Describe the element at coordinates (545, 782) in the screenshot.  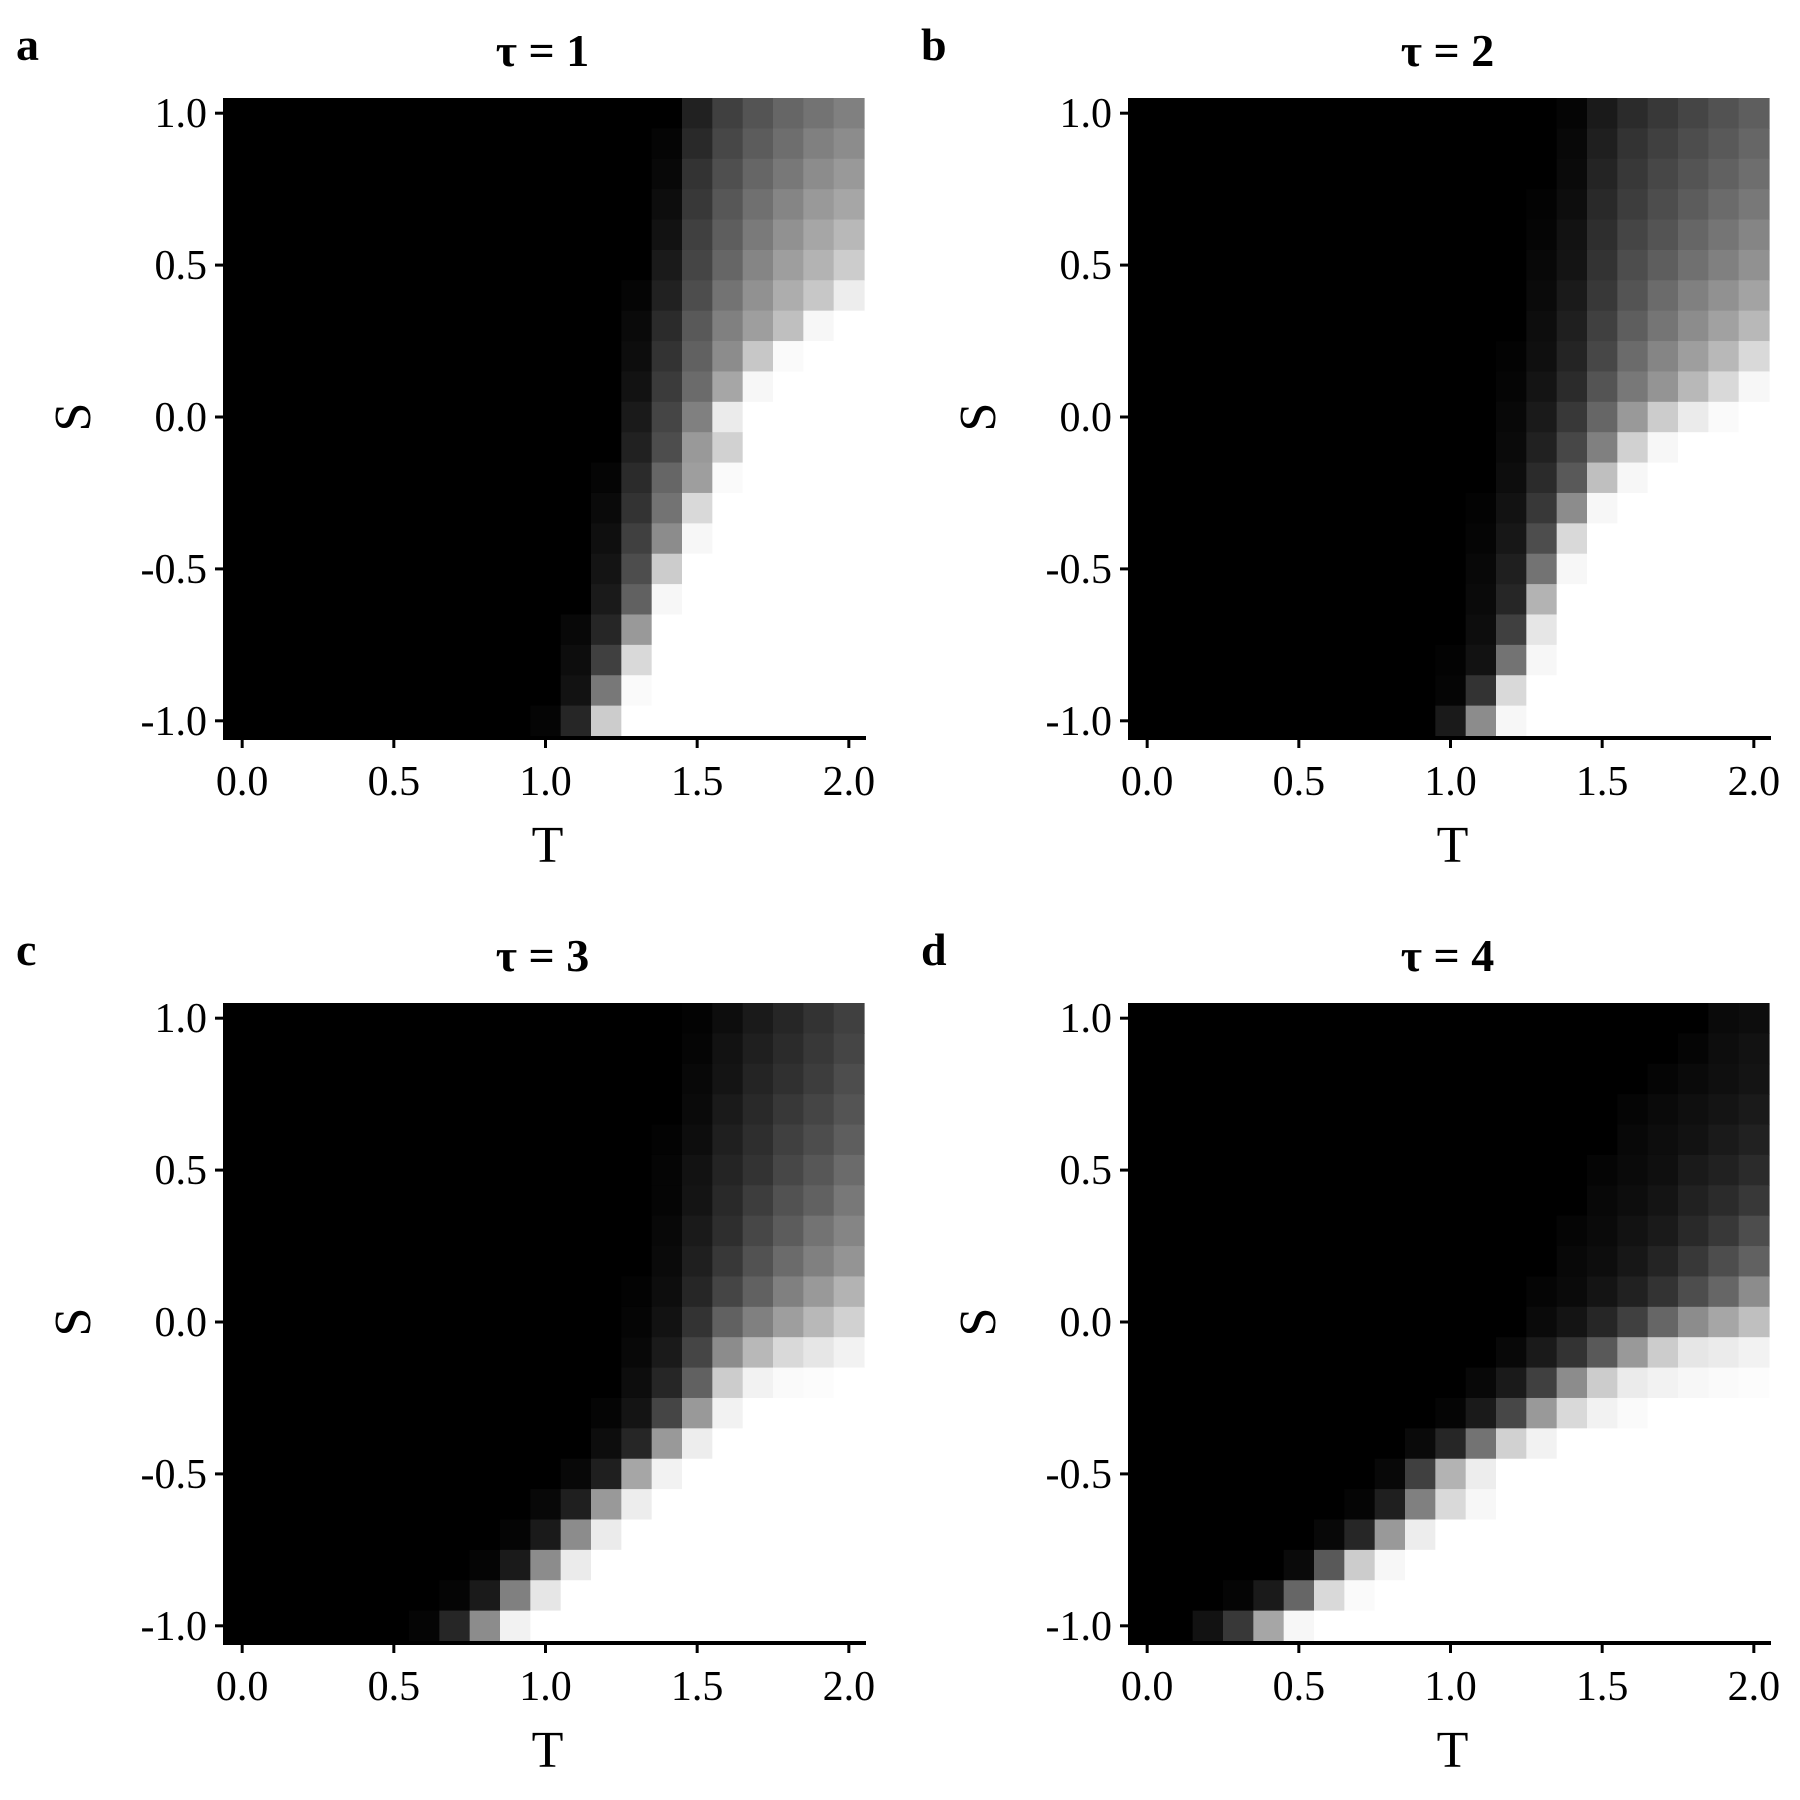
I see `x-tick-label: 1.0` at that location.